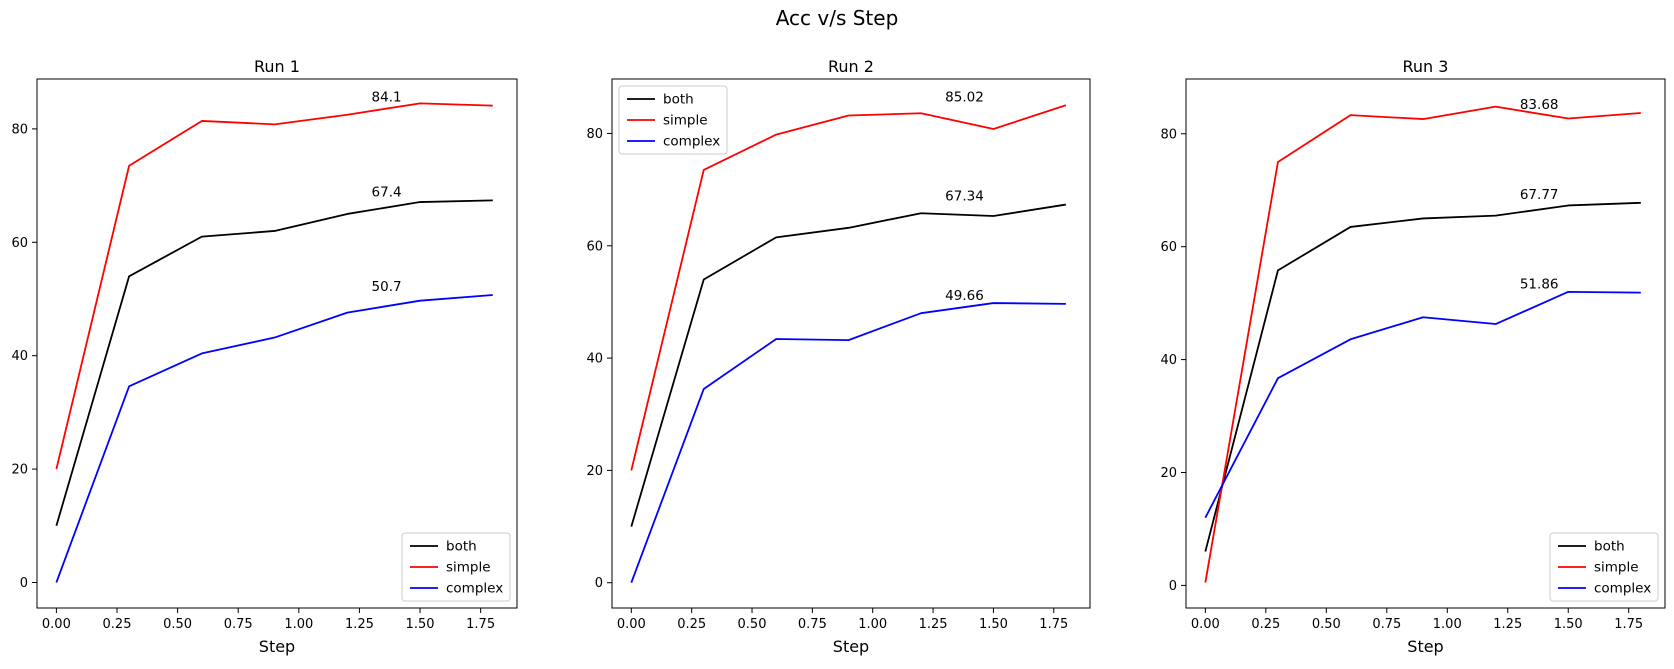 This screenshot has width=1674, height=669. Describe the element at coordinates (964, 97) in the screenshot. I see `value-annotation: 85.02` at that location.